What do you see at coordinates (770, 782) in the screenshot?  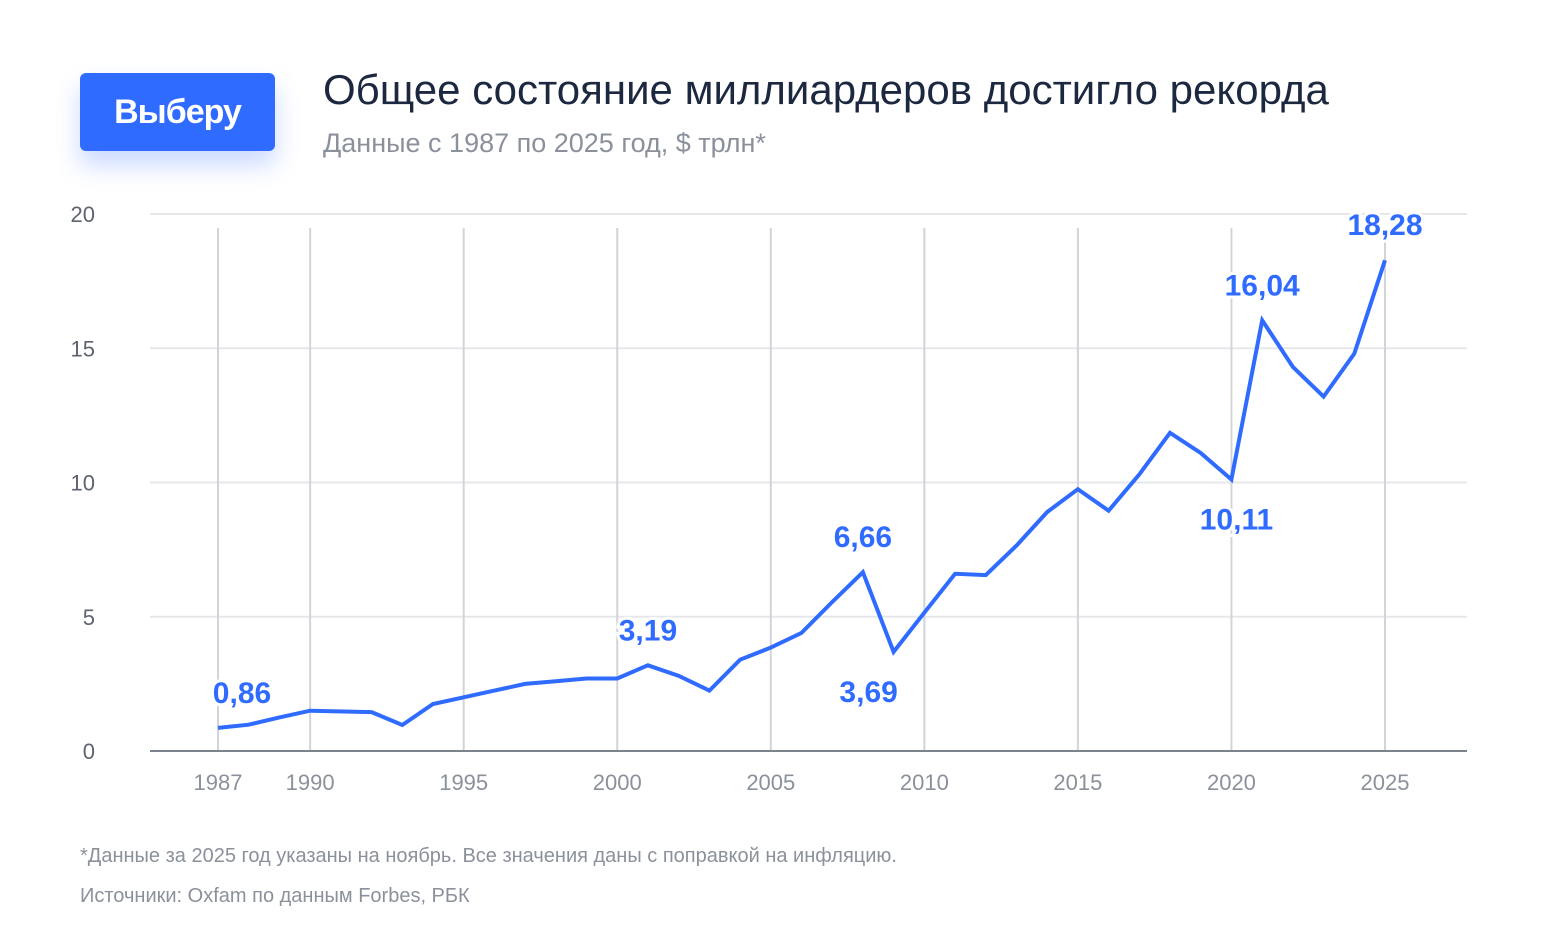 I see `x-tick-label: 2005` at bounding box center [770, 782].